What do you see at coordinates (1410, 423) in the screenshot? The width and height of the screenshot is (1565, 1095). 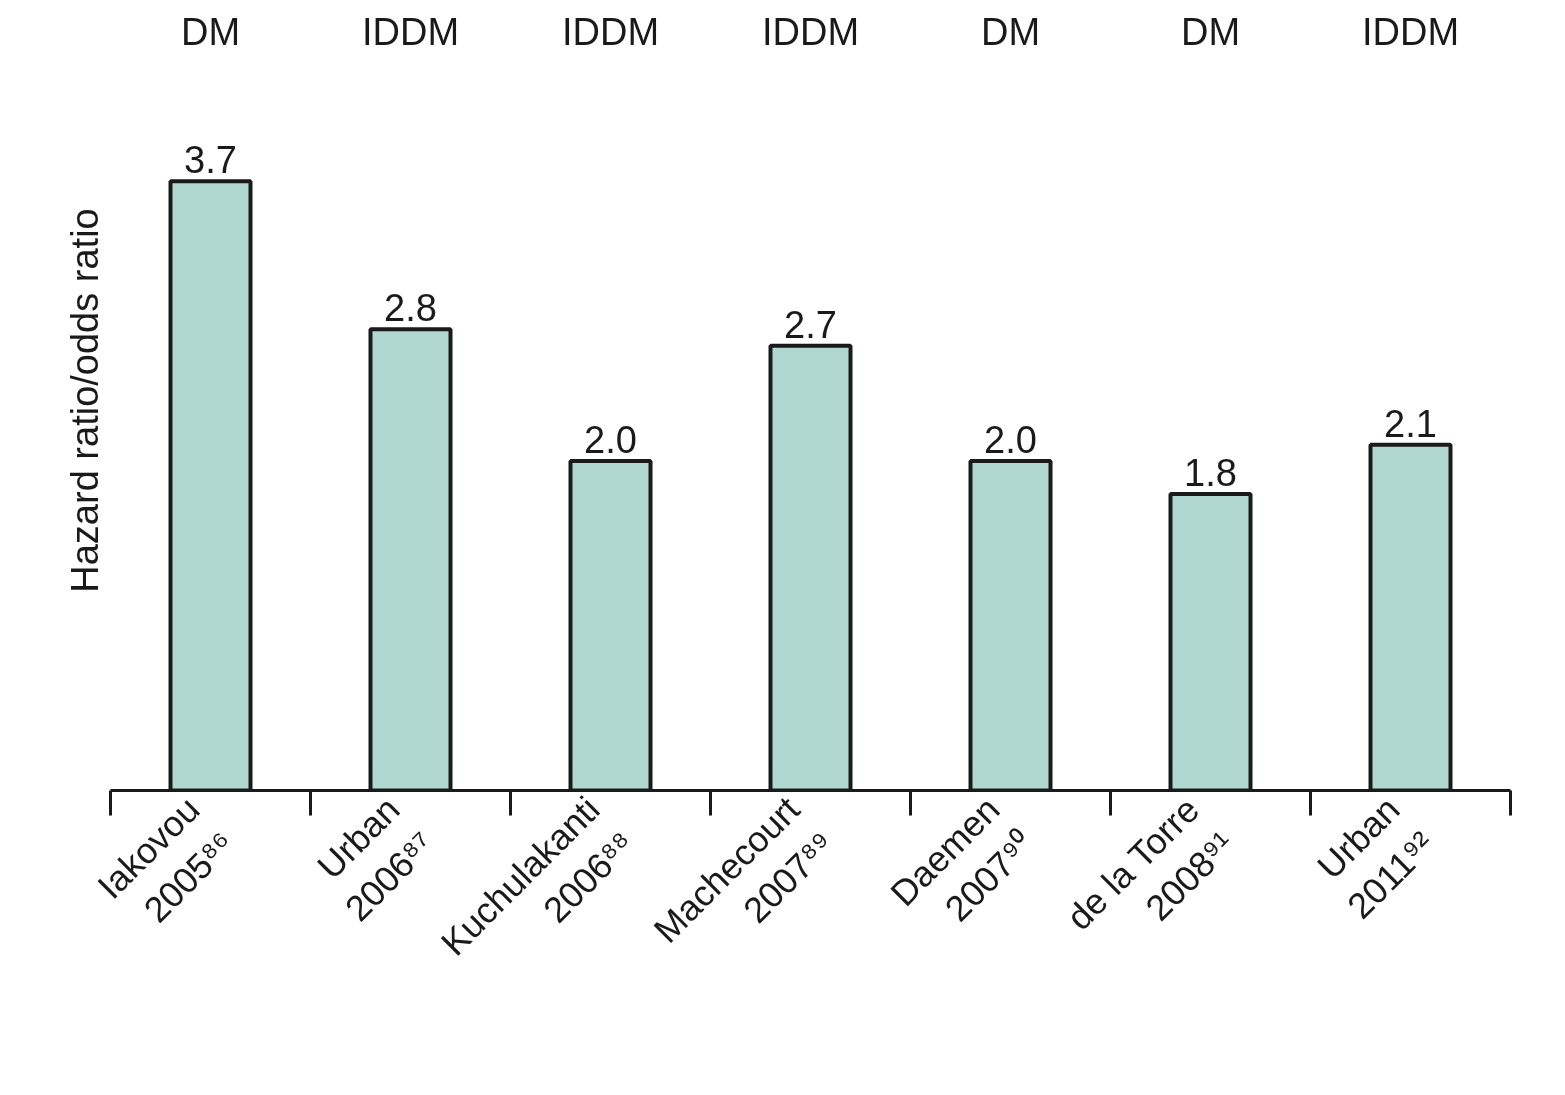 I see `data-label: 2.1` at bounding box center [1410, 423].